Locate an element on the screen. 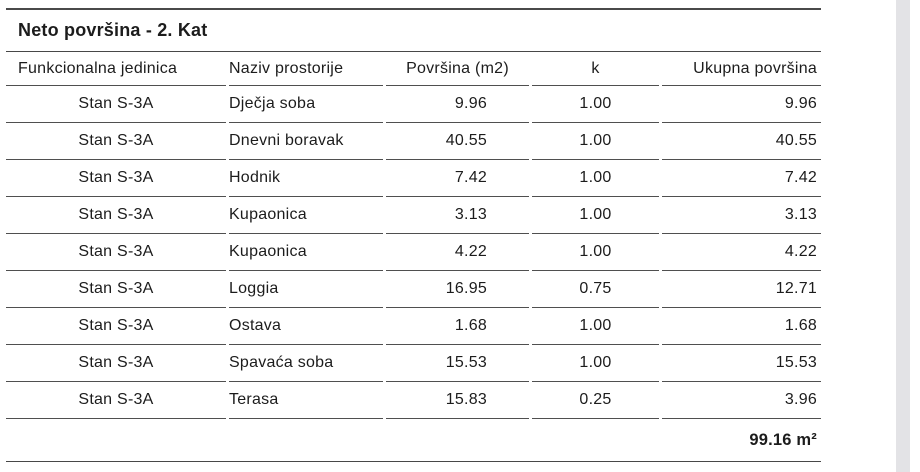  cell-area: 1.68 is located at coordinates (457, 326).